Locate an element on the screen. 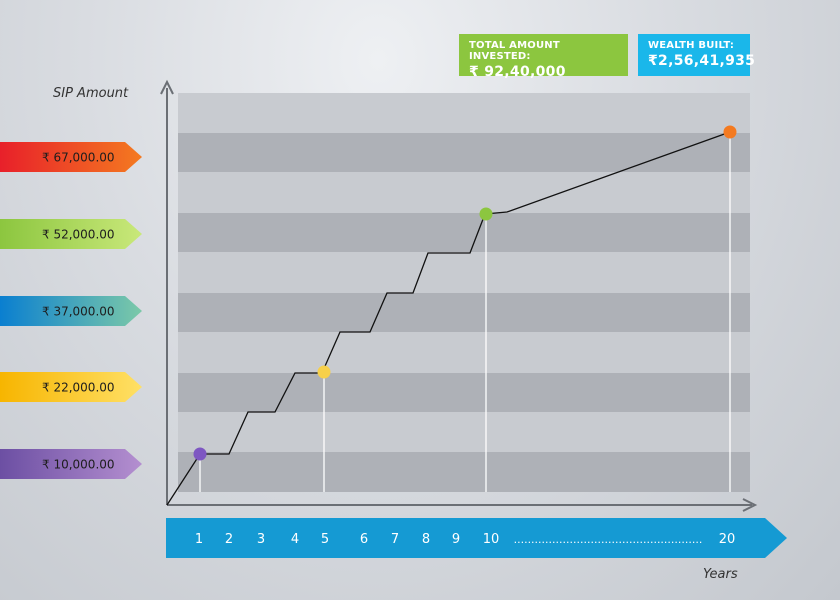  x-tick-label: 20 is located at coordinates (727, 539).